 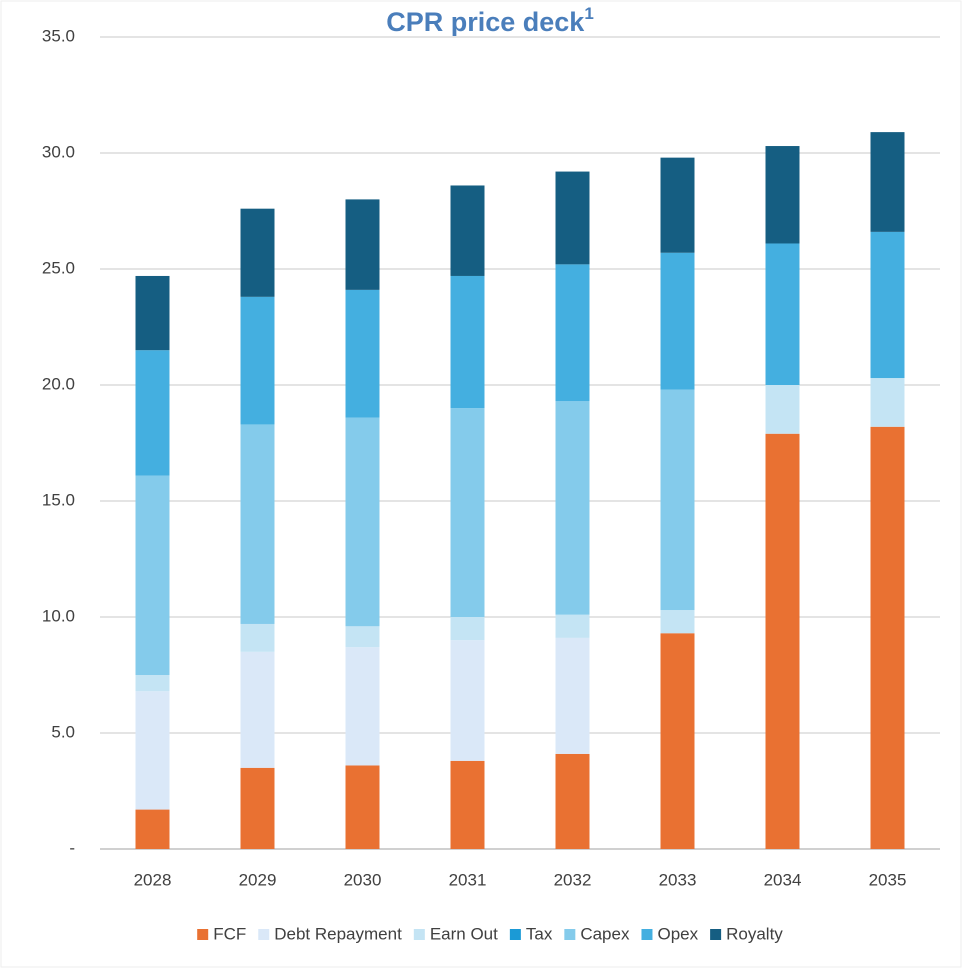 What do you see at coordinates (485, 22) in the screenshot?
I see `title-text: CPR price deck` at bounding box center [485, 22].